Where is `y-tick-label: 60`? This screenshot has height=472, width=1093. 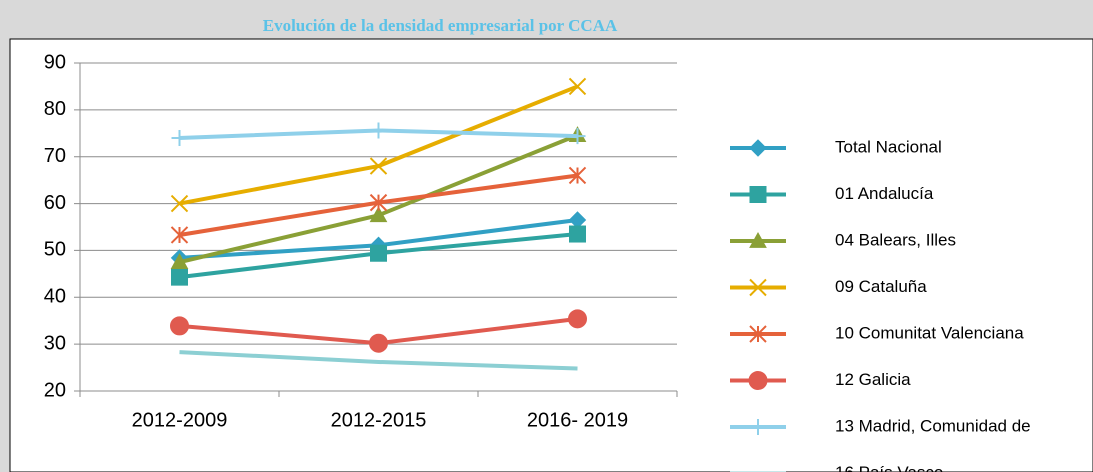 y-tick-label: 60 is located at coordinates (55, 203).